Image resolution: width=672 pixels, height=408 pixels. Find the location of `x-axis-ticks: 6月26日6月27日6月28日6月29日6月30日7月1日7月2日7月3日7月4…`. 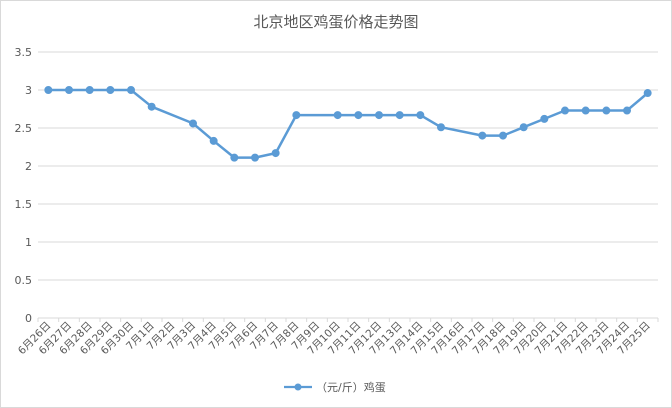

x-axis-ticks: 6月26日6月27日6月28日6月29日6月30日7月1日7月2日7月3日7月4… is located at coordinates (337, 337).